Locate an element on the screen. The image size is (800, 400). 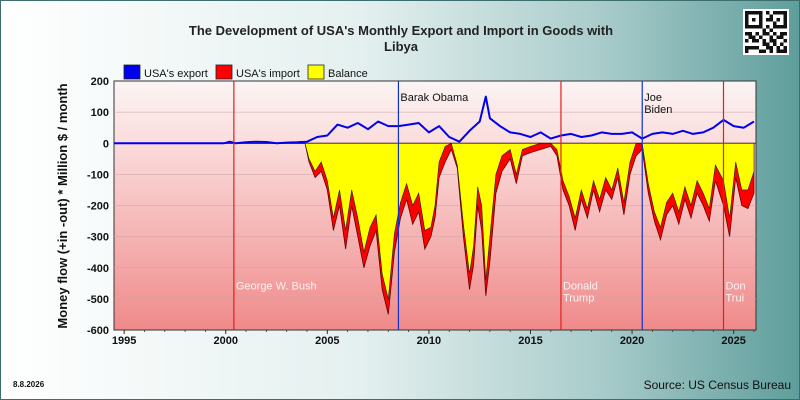
y-tick-label: -400 is located at coordinates (98, 269).